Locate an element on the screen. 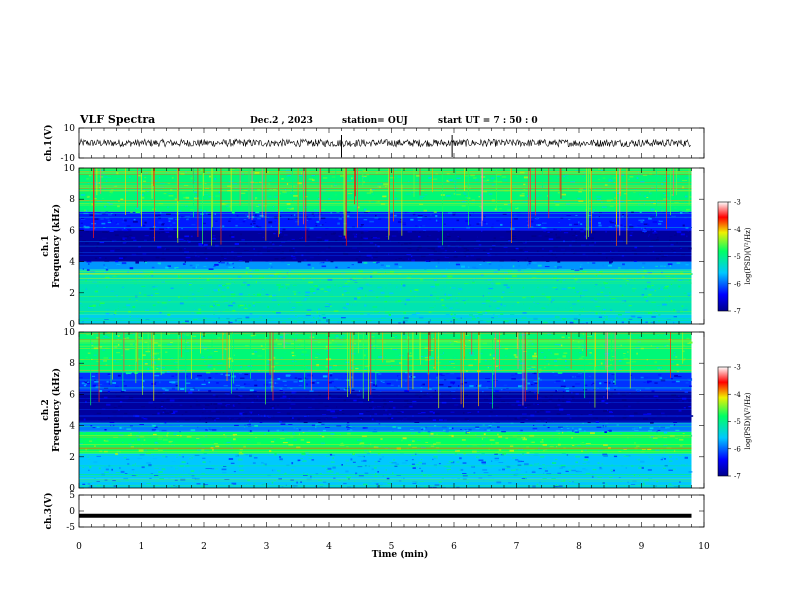  y-tick-label: 10 is located at coordinates (70, 129).